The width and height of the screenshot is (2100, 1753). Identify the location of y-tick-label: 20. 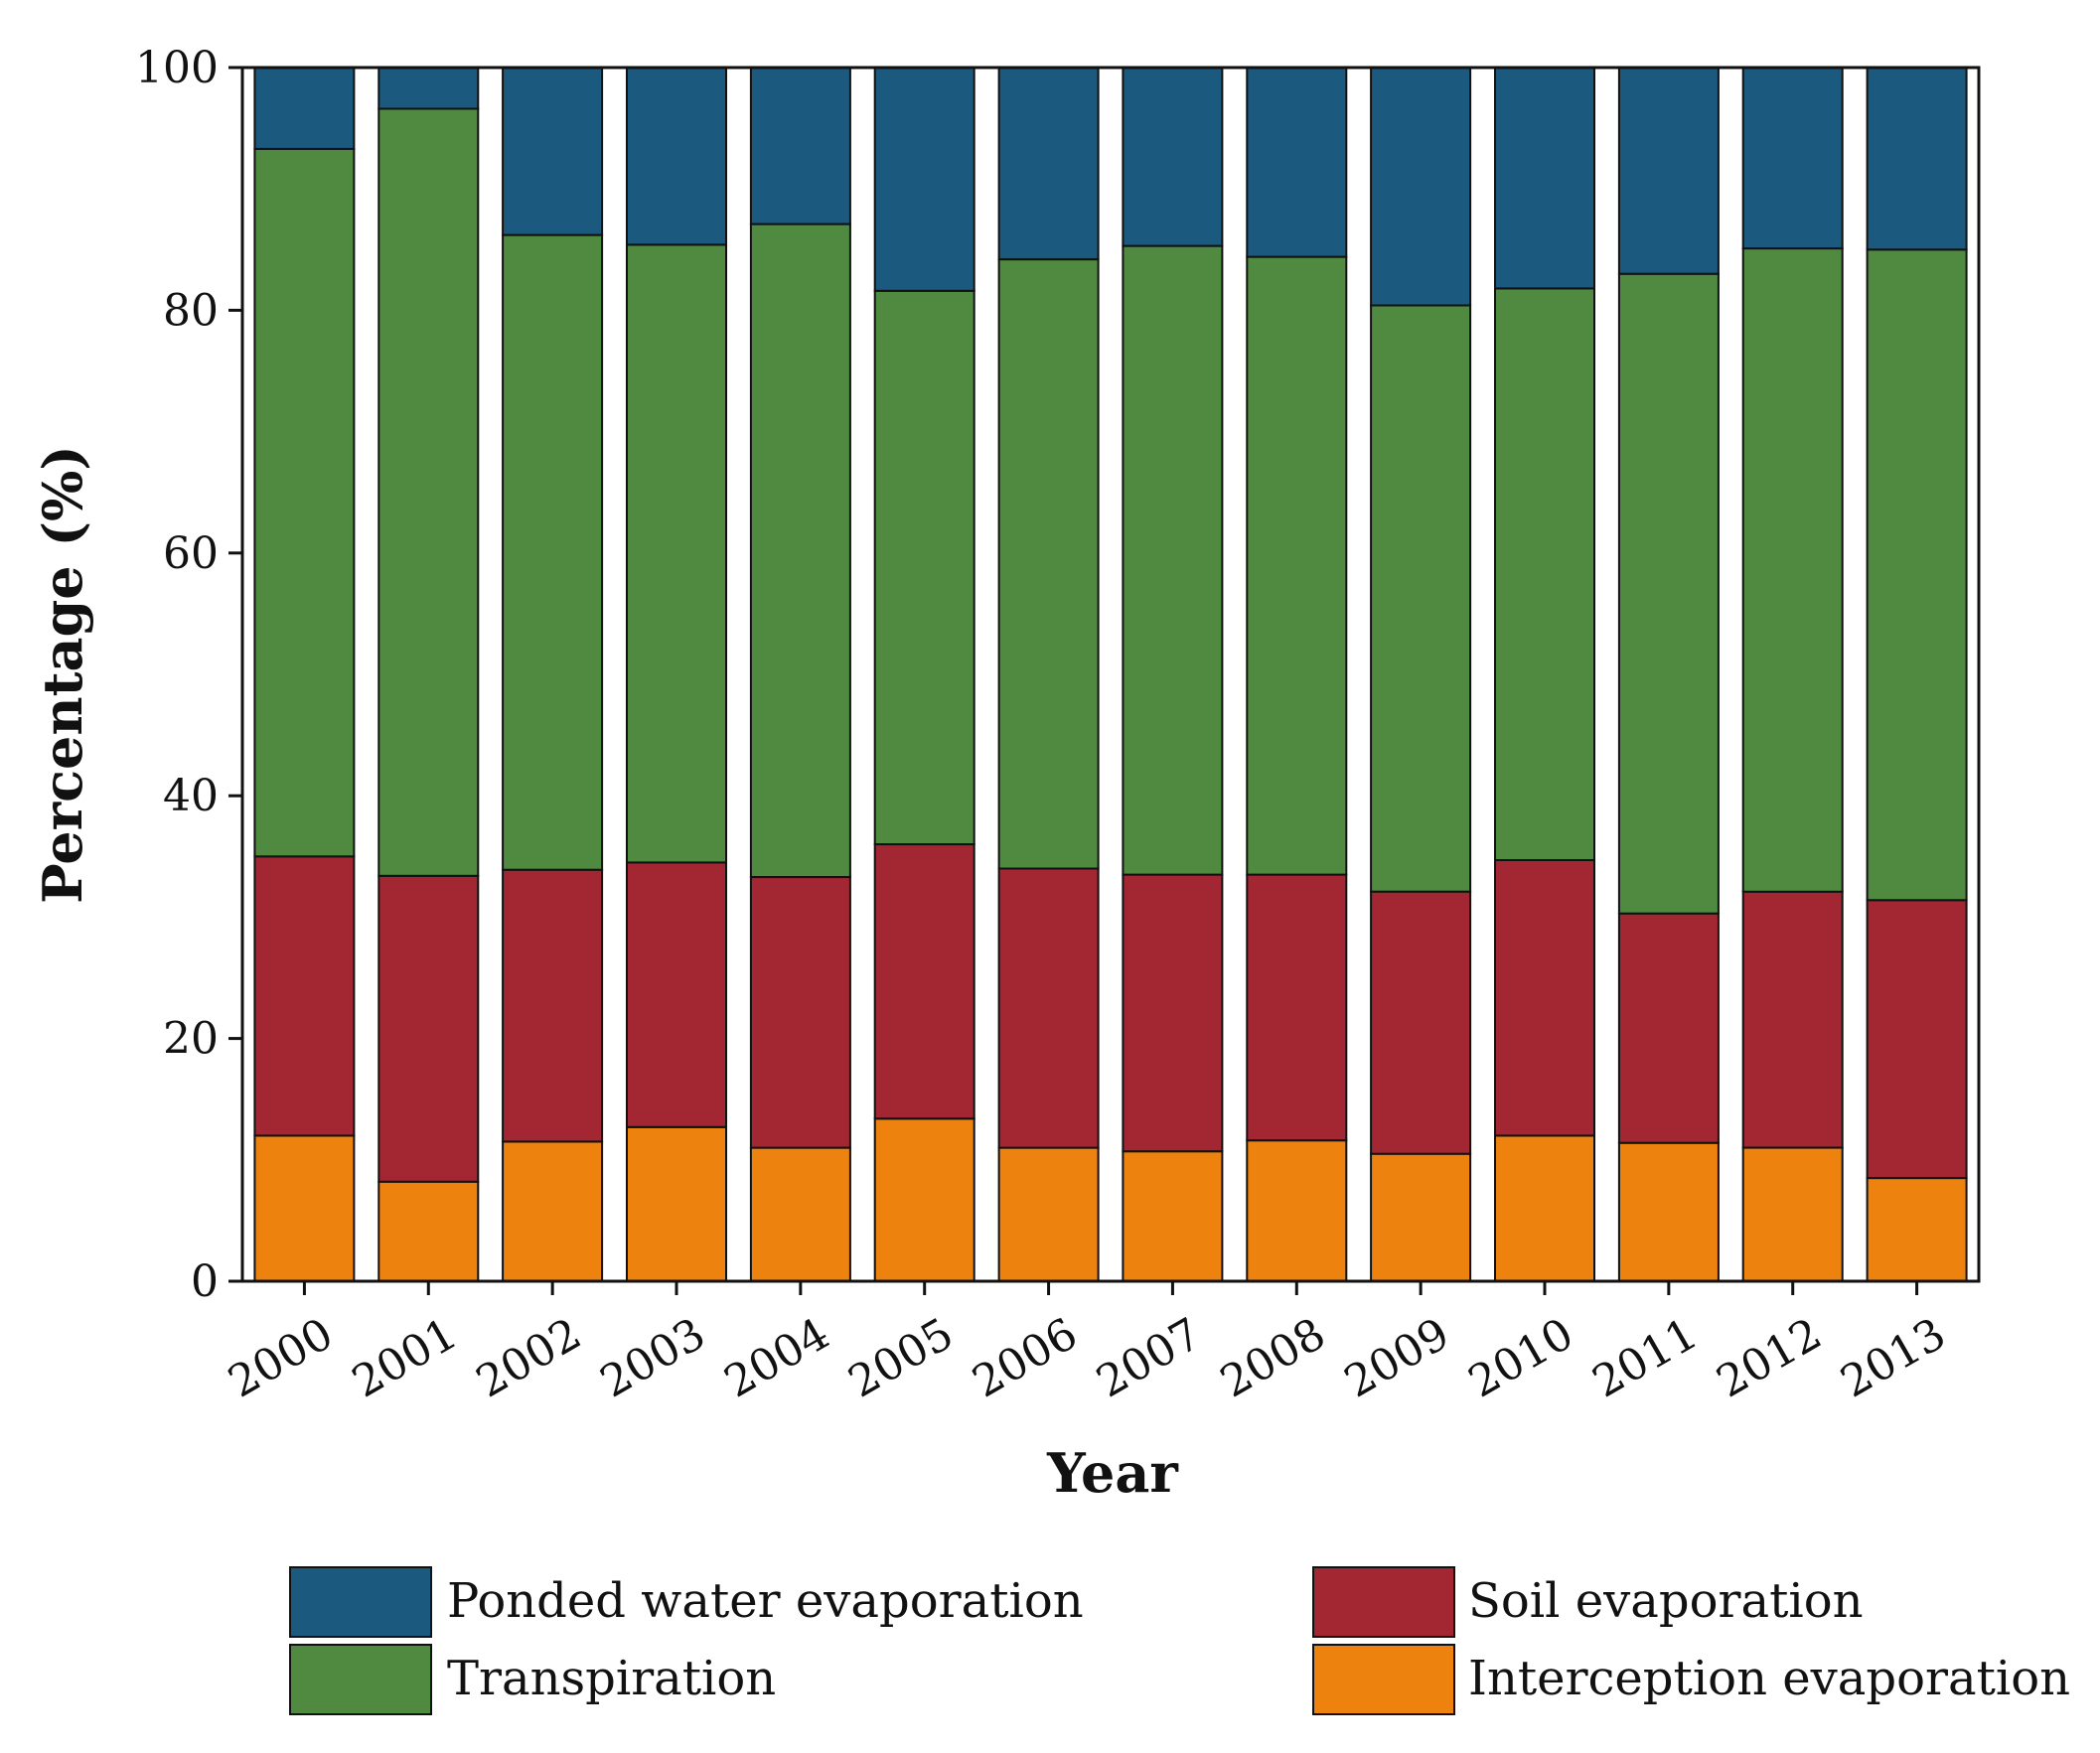
(191, 1039).